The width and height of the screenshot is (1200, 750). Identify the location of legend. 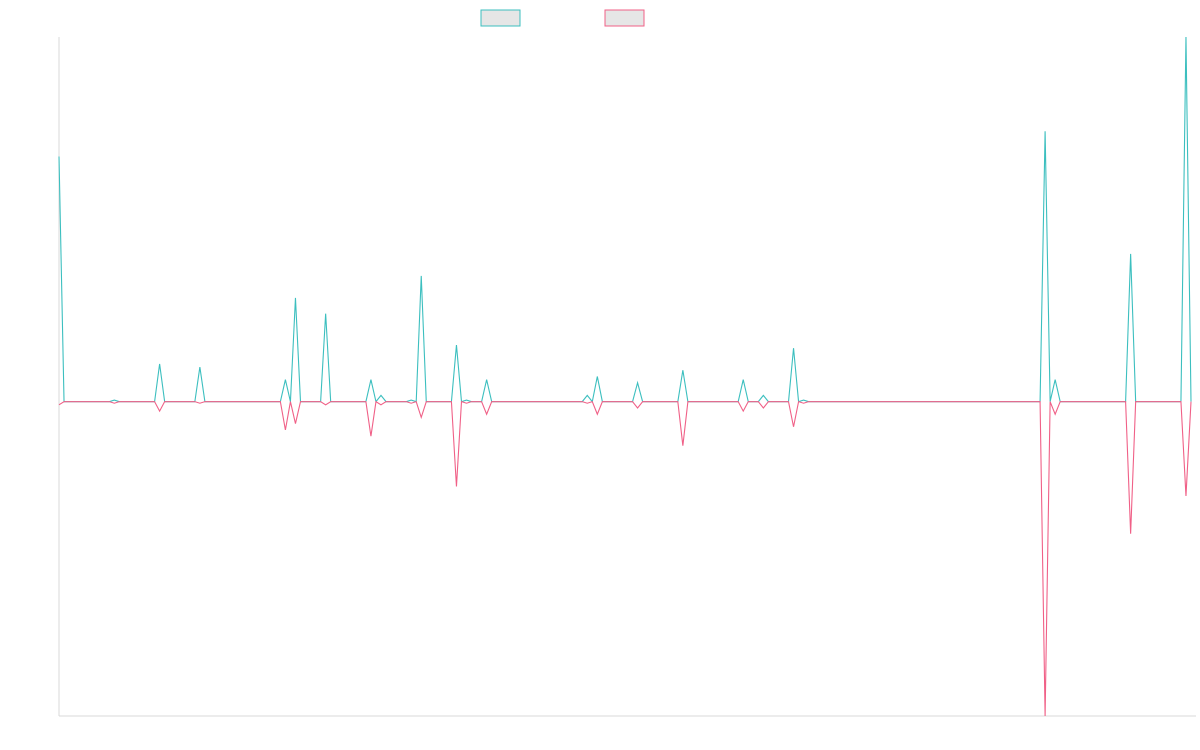
(562, 18).